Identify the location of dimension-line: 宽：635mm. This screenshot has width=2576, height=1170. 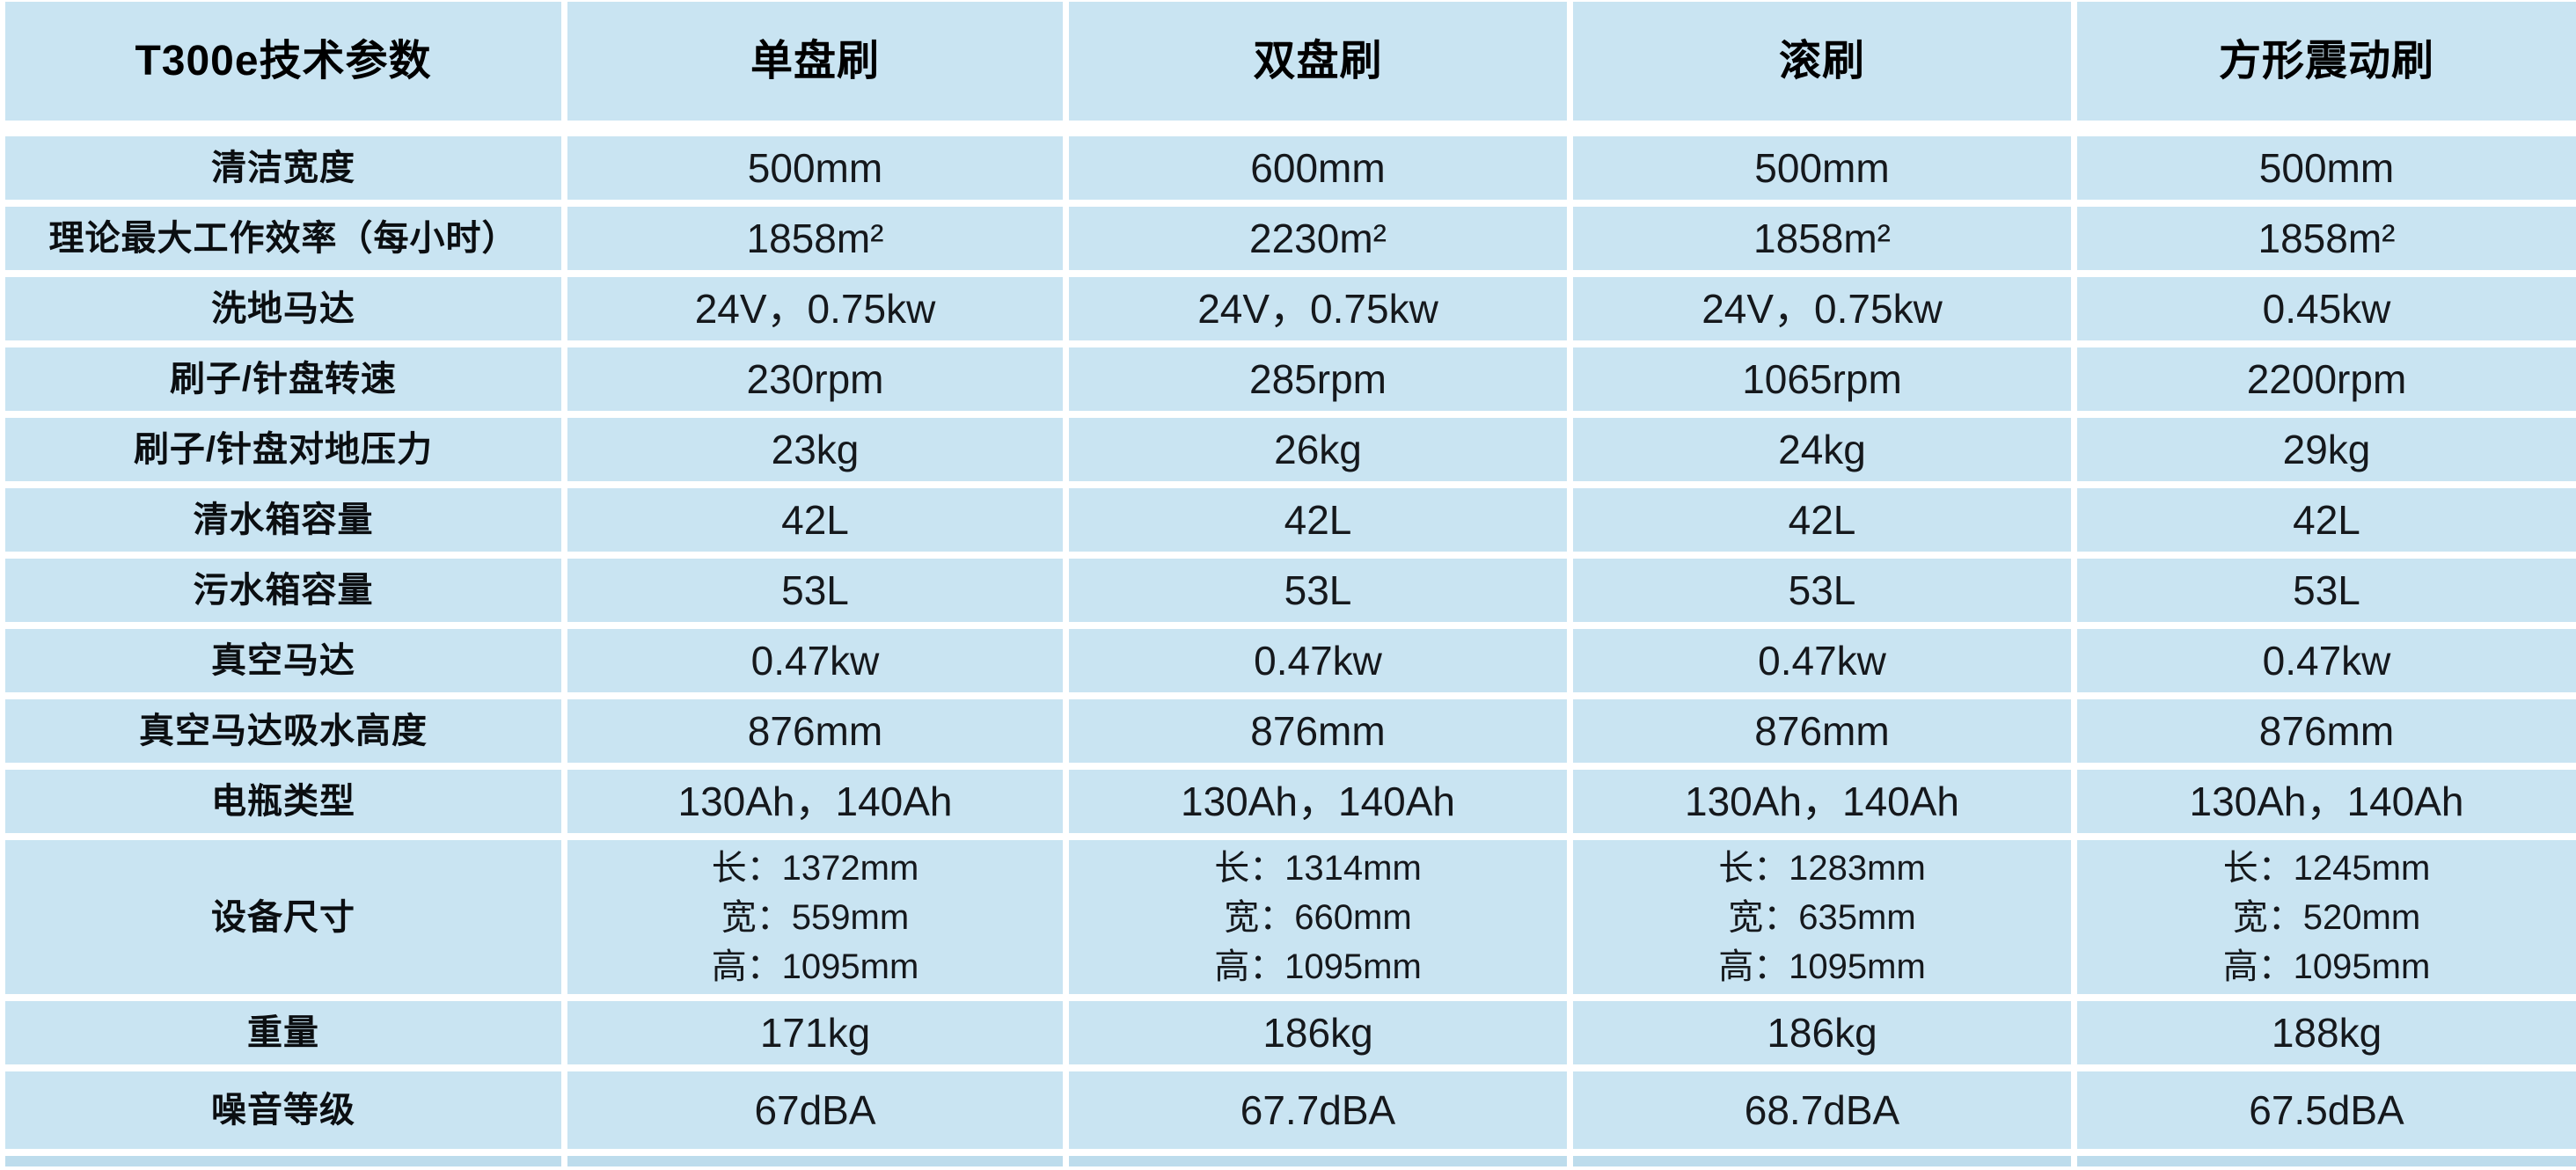
(1822, 917).